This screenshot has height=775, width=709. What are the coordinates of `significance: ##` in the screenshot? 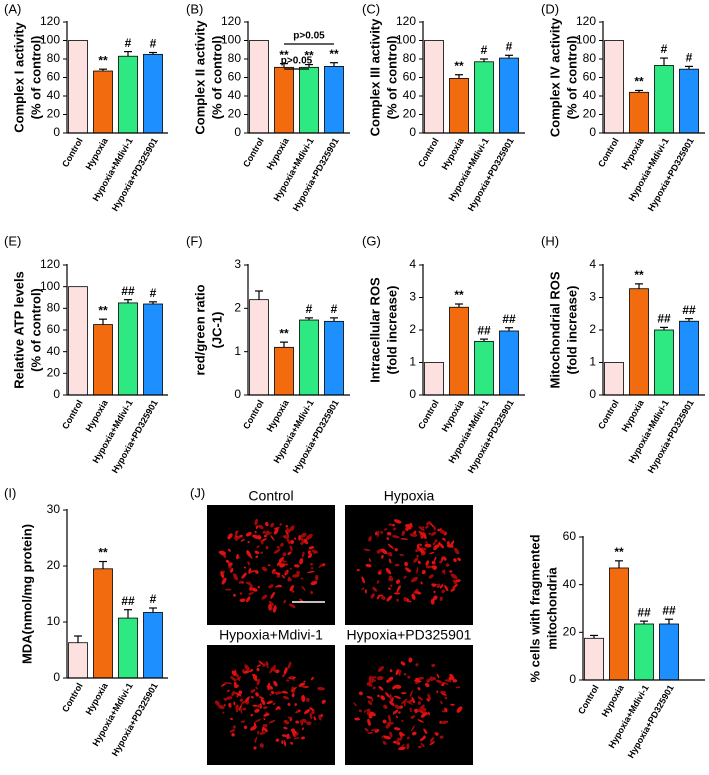 It's located at (128, 291).